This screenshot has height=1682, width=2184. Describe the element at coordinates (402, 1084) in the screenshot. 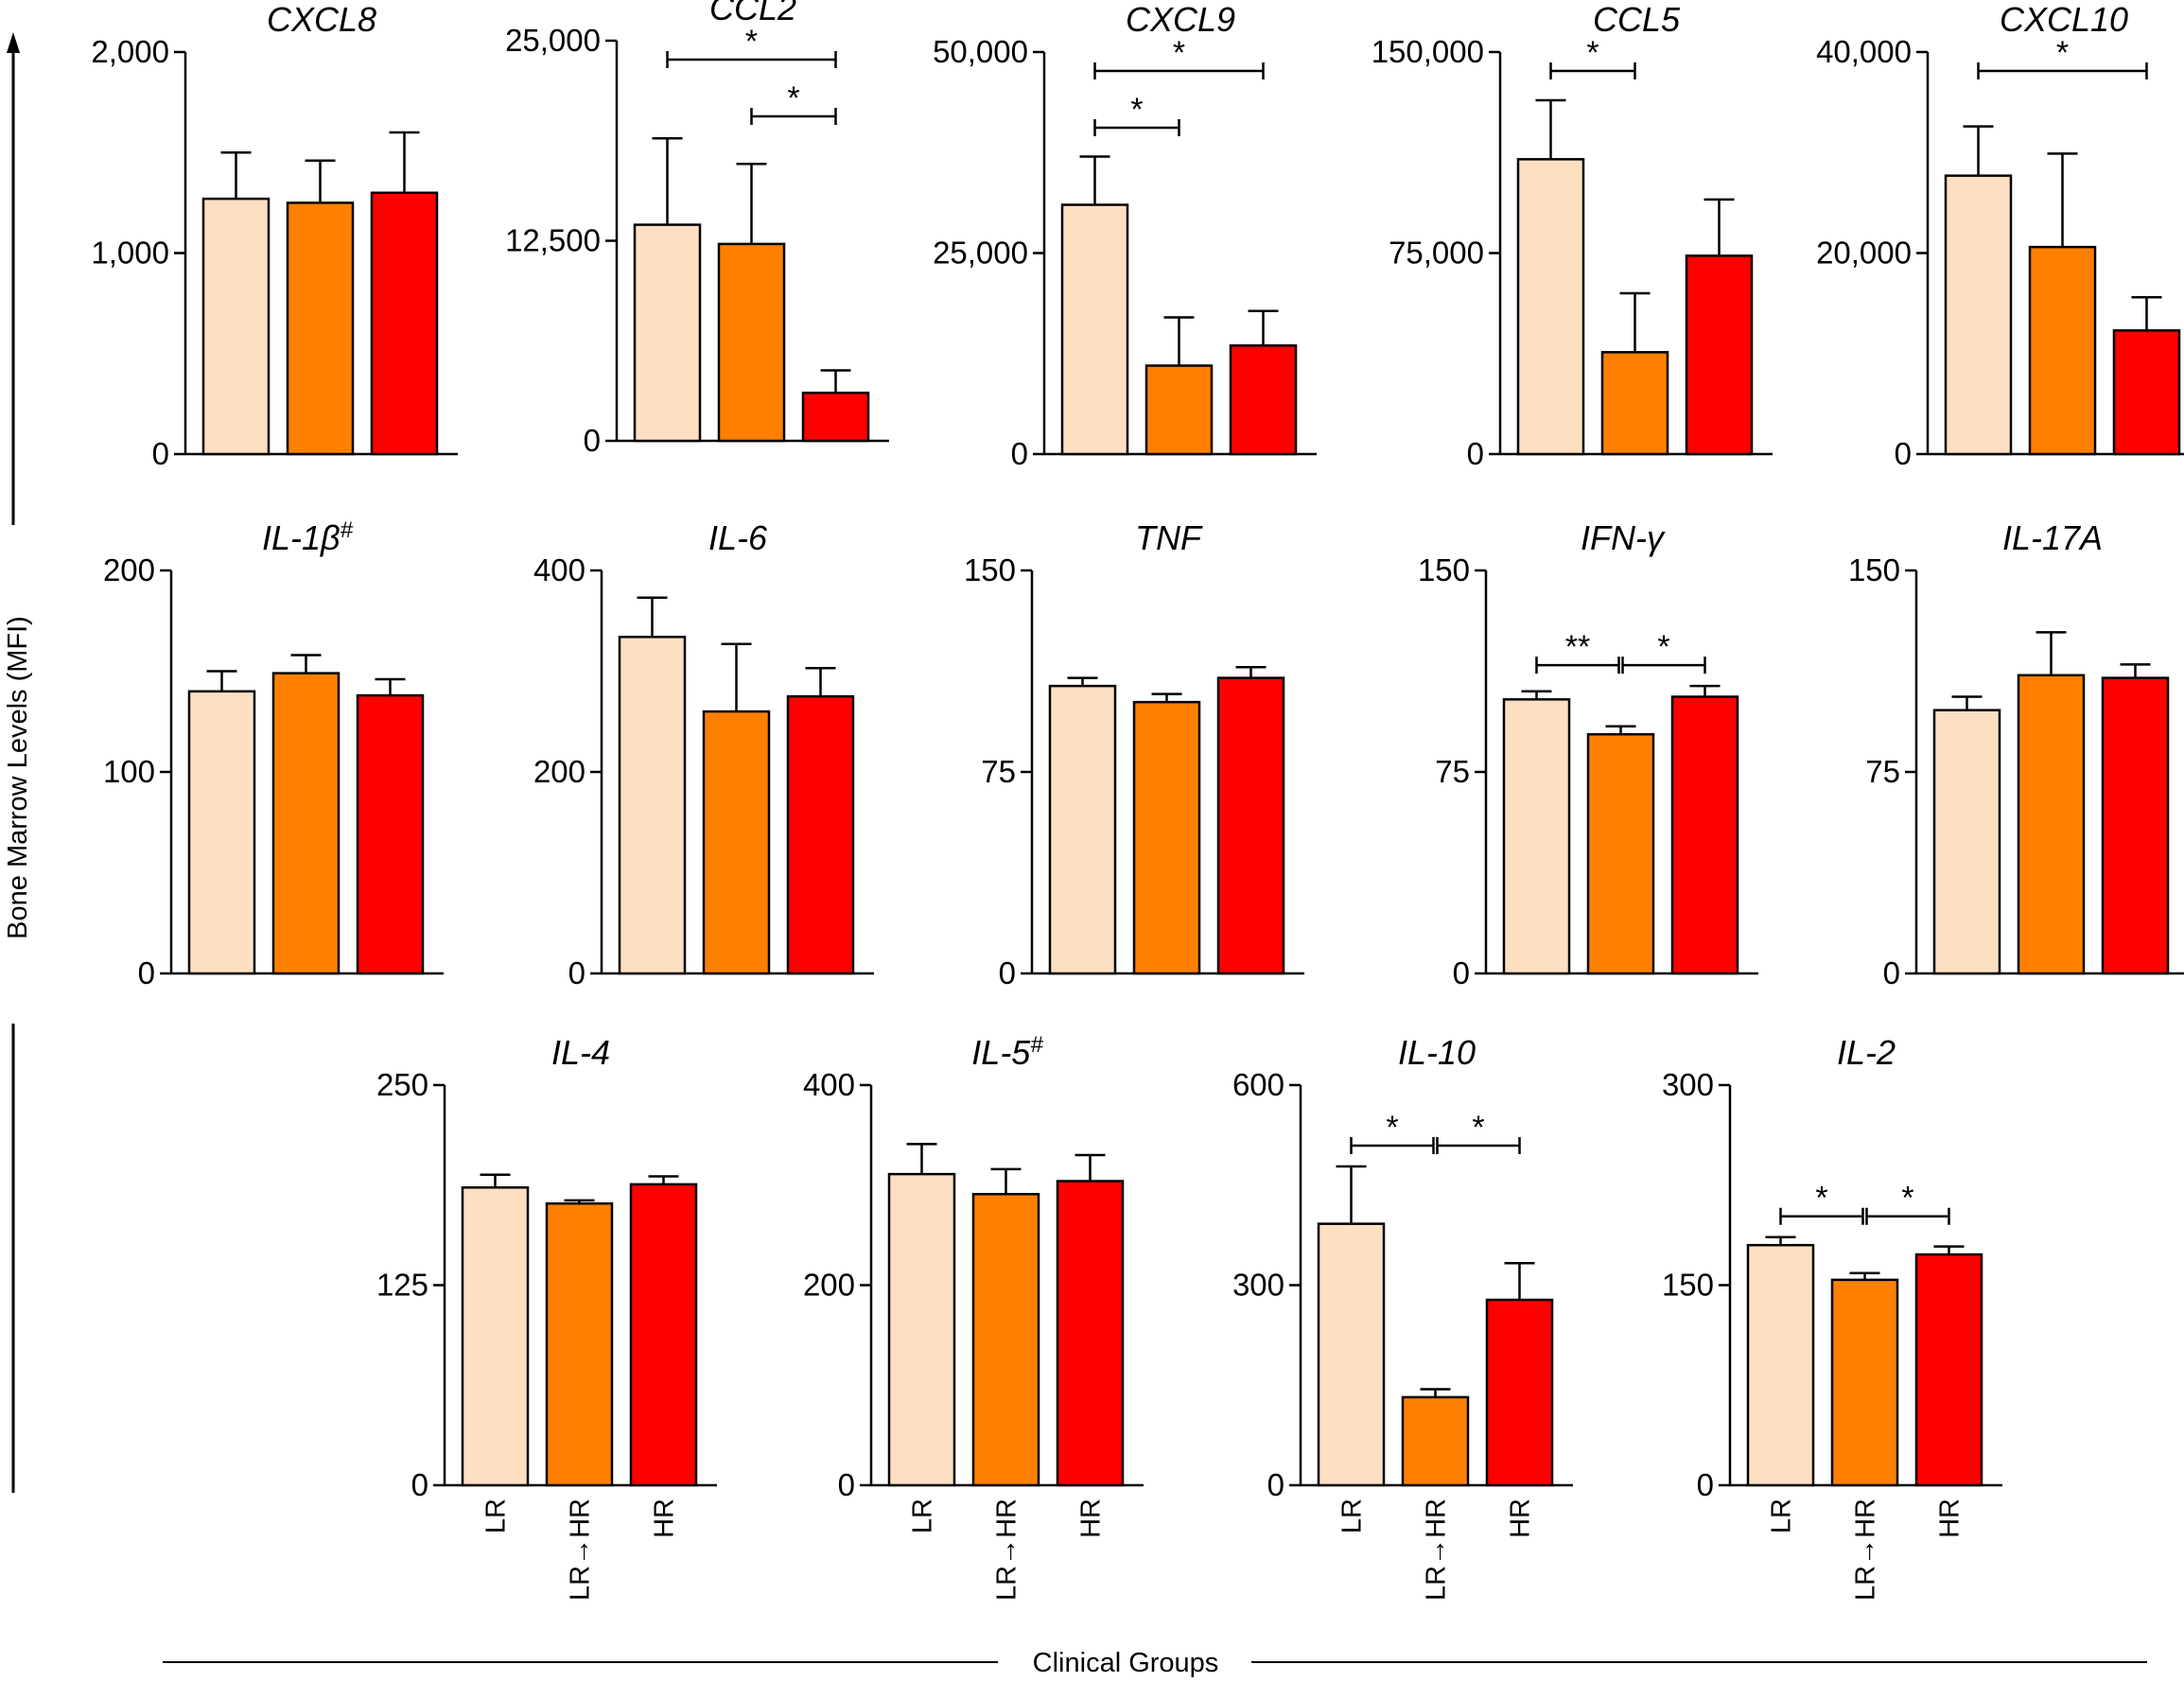

I see `y-tick-label: 250` at that location.